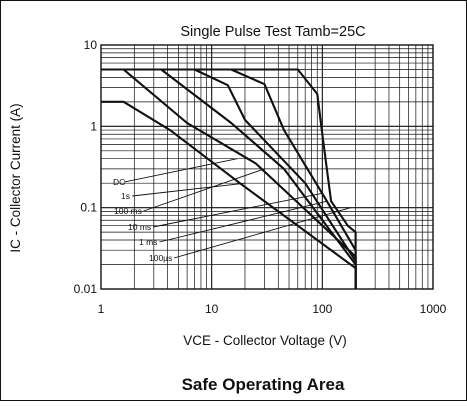 The height and width of the screenshot is (406, 467). What do you see at coordinates (142, 220) in the screenshot?
I see `series-labels: DC 1s 100 ms 10 ms 1 ms 100µs` at bounding box center [142, 220].